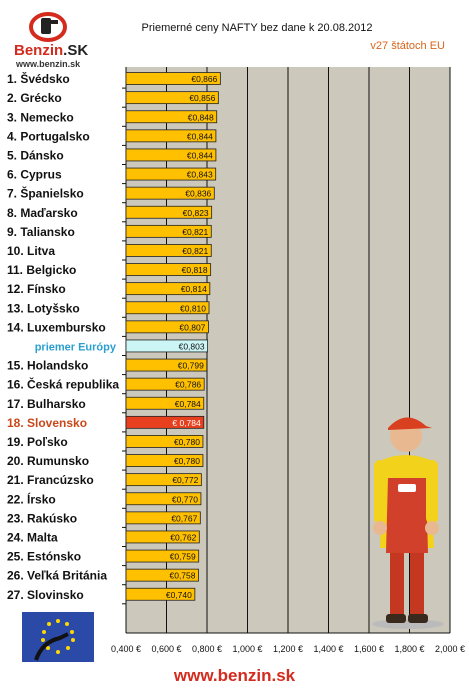 The height and width of the screenshot is (698, 469). What do you see at coordinates (194, 289) in the screenshot?
I see `bar-value-label: €0,814` at bounding box center [194, 289].